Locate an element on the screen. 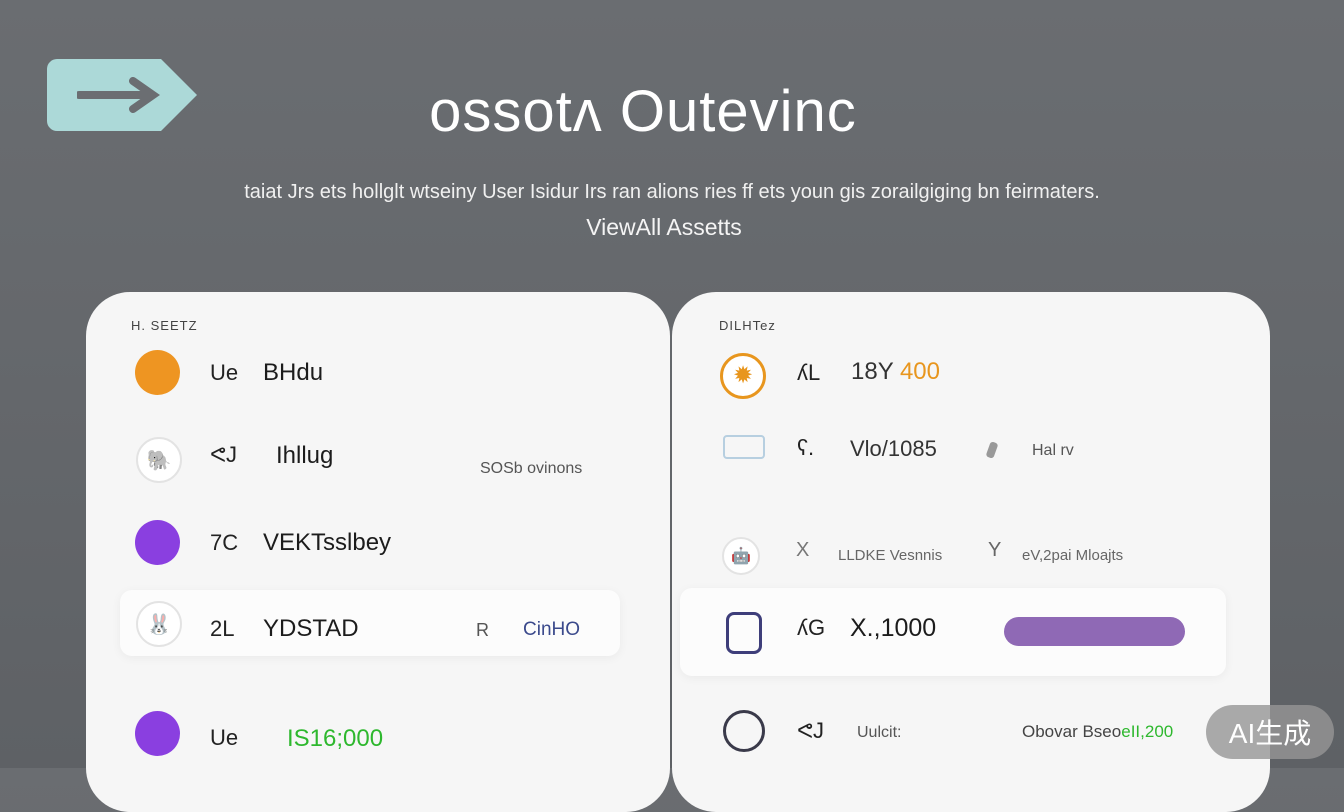  list-item: 🤖 X LLDKE Vesnnis Y eV,2pai Mloajts is located at coordinates (971, 557).